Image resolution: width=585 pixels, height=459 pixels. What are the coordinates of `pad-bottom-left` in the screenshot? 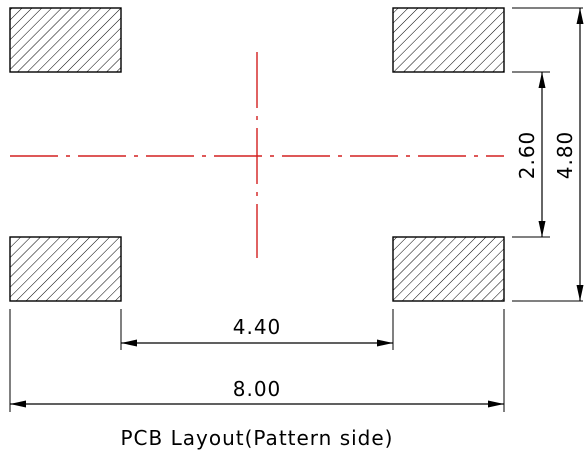 It's located at (65, 269).